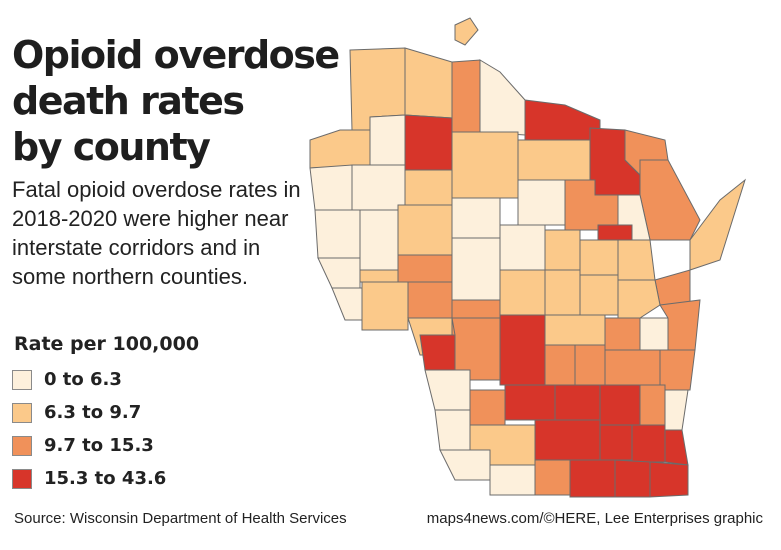 This screenshot has height=550, width=781. Describe the element at coordinates (107, 344) in the screenshot. I see `legend-title: Rate per 100,000` at that location.